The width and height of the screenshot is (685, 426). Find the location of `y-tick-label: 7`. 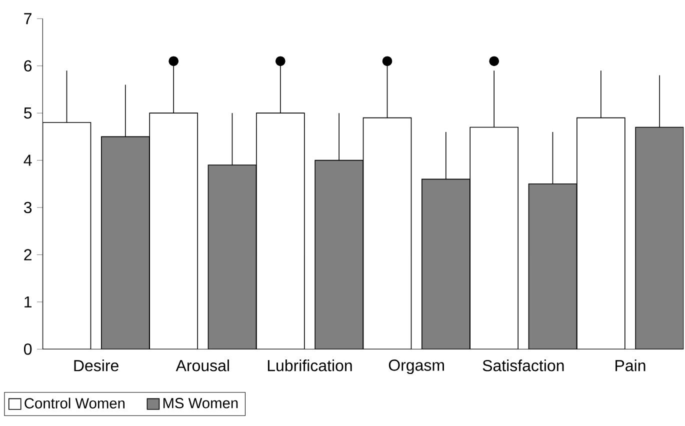

y-tick-label: 7 is located at coordinates (28, 18).